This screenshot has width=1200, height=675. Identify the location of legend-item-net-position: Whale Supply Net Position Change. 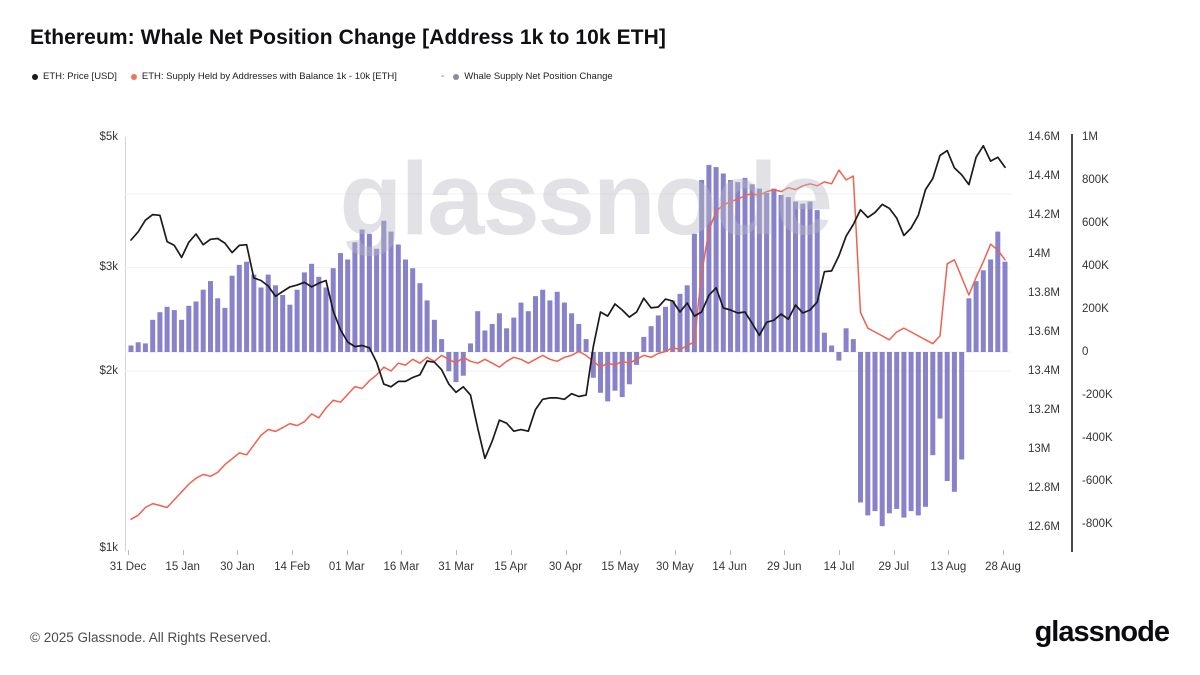
(533, 76).